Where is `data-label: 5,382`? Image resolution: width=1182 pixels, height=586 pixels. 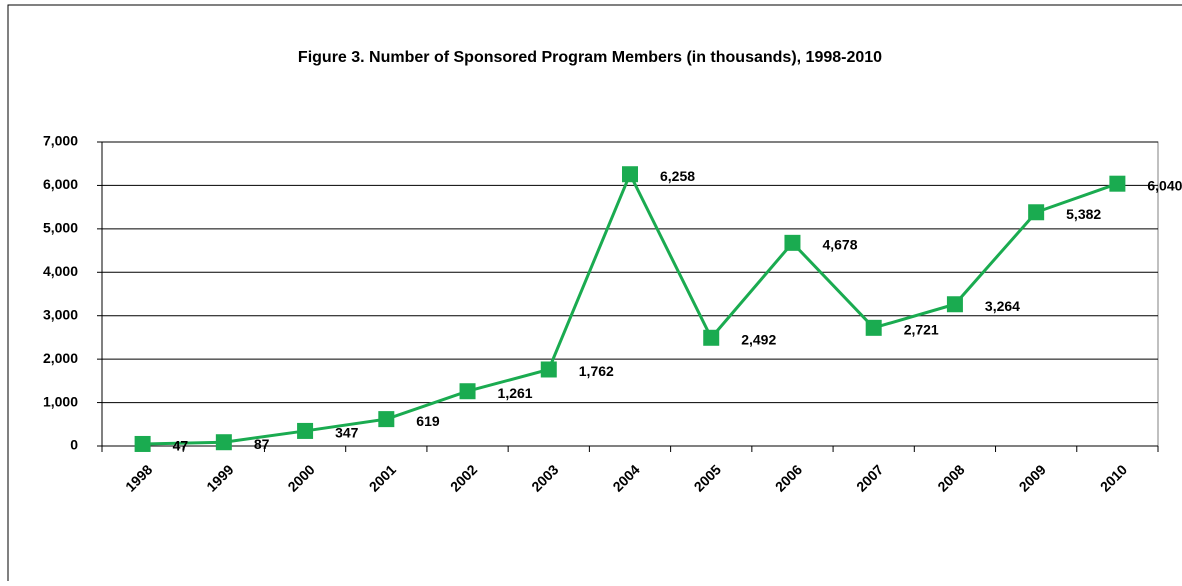 data-label: 5,382 is located at coordinates (1083, 214).